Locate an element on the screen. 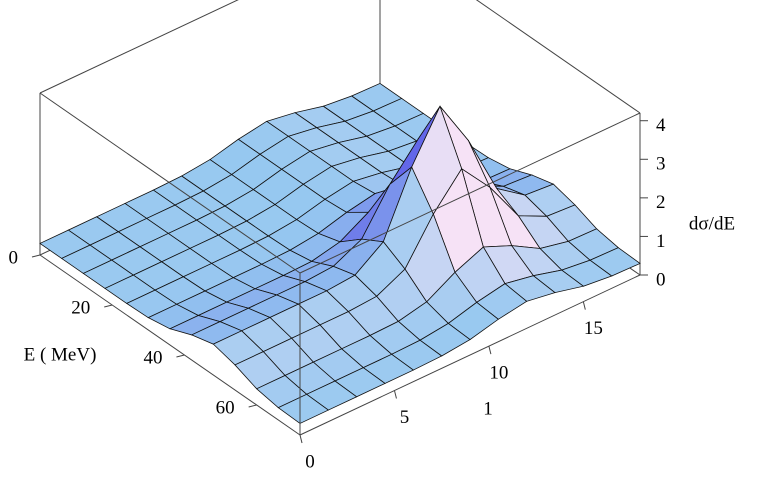 The height and width of the screenshot is (478, 764). y-tick-label: 5 is located at coordinates (405, 417).